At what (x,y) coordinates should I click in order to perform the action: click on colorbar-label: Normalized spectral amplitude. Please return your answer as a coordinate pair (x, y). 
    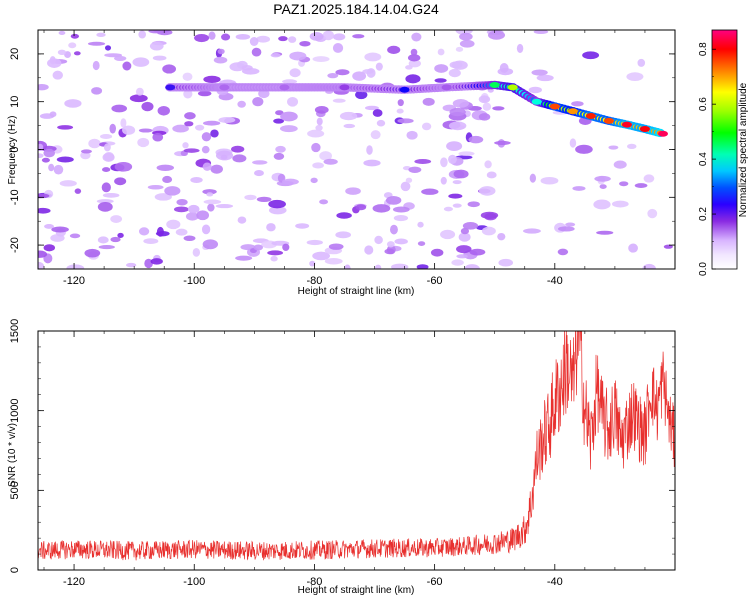
    Looking at the image, I should click on (743, 149).